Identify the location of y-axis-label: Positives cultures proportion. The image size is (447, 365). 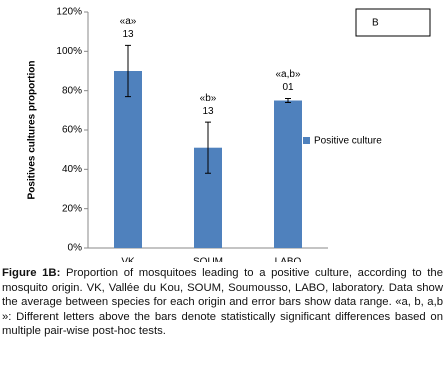
(32, 130).